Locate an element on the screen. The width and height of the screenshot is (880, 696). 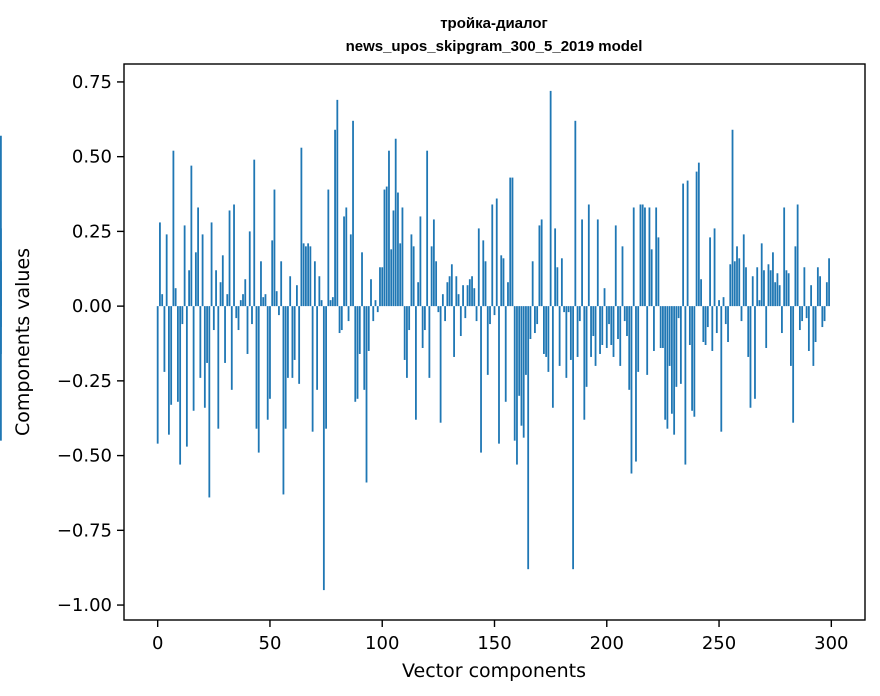
x-tick-label: 150 is located at coordinates (494, 643).